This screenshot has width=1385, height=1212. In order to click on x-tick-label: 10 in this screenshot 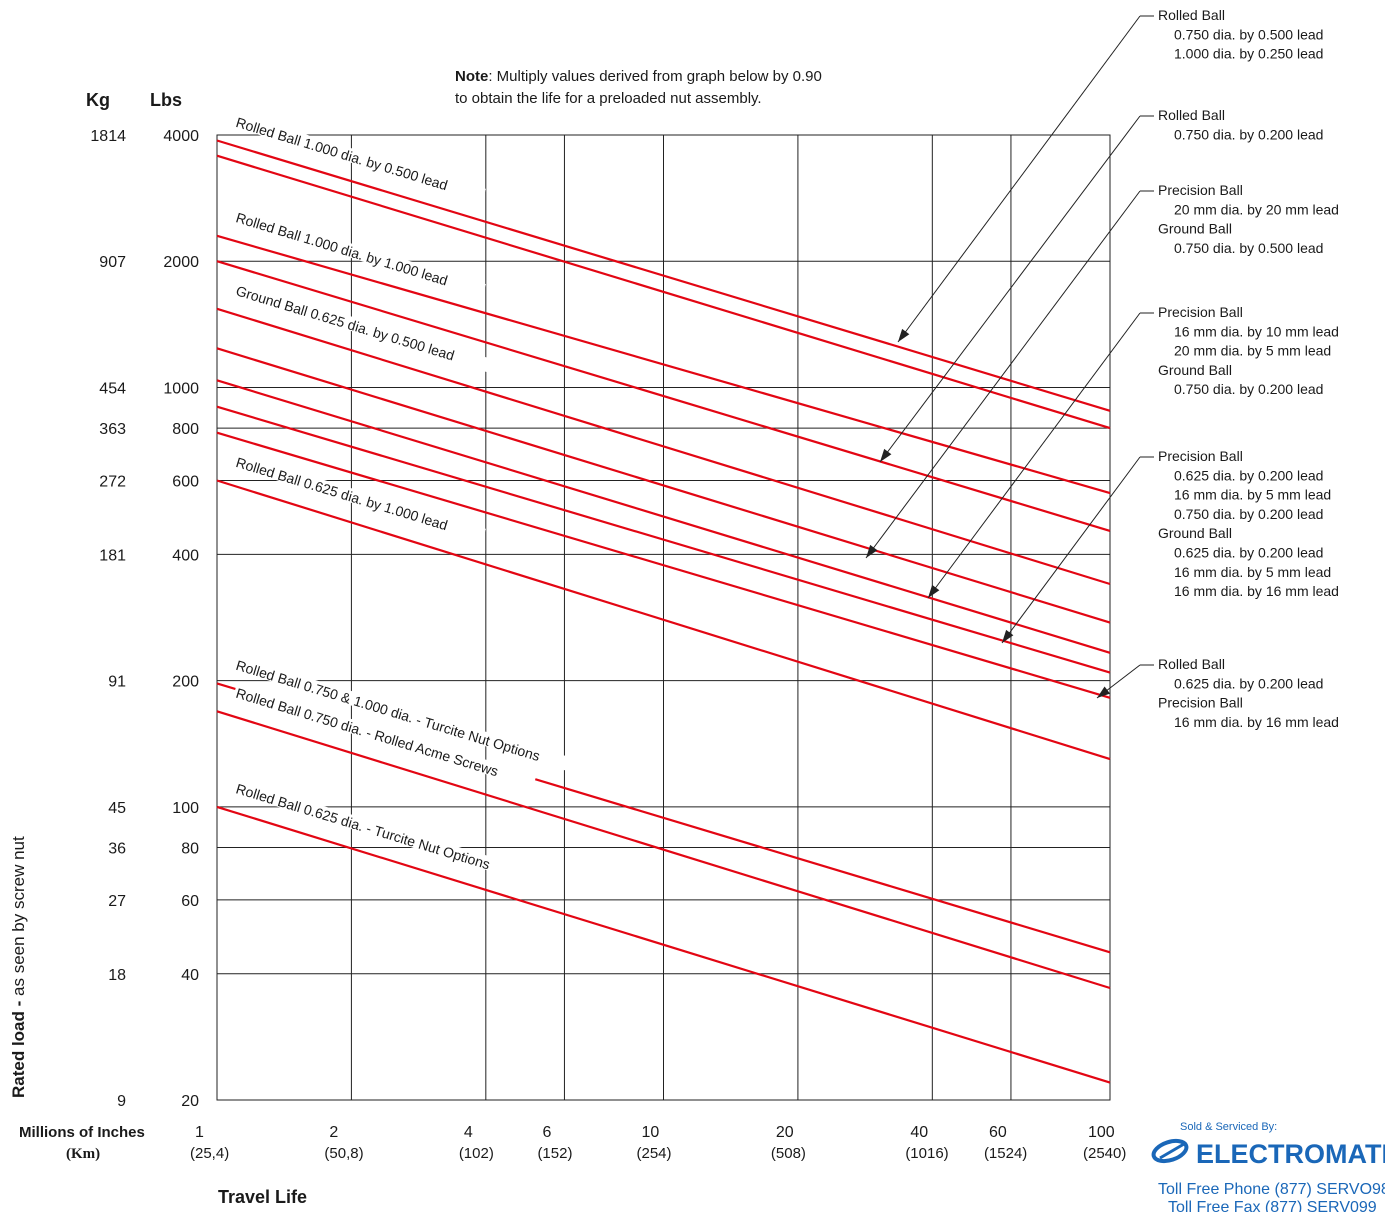, I will do `click(651, 1132)`.